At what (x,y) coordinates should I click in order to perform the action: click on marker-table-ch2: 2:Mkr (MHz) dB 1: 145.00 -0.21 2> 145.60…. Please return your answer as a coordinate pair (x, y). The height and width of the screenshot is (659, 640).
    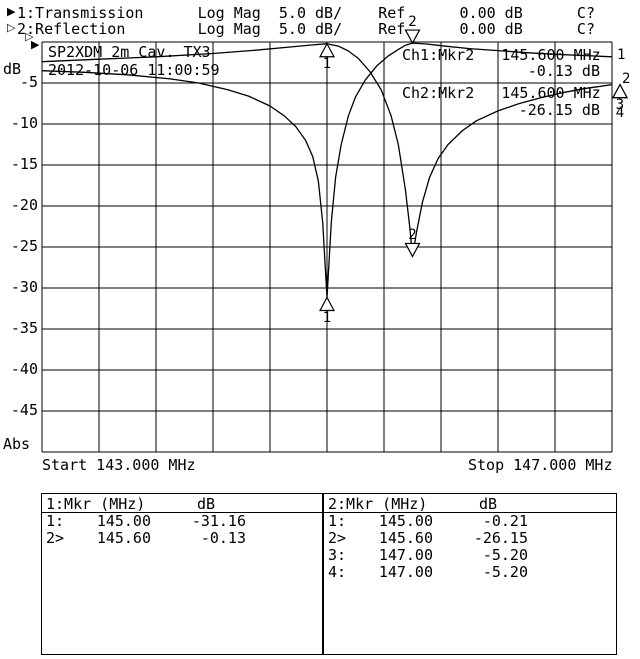
    Looking at the image, I should click on (470, 574).